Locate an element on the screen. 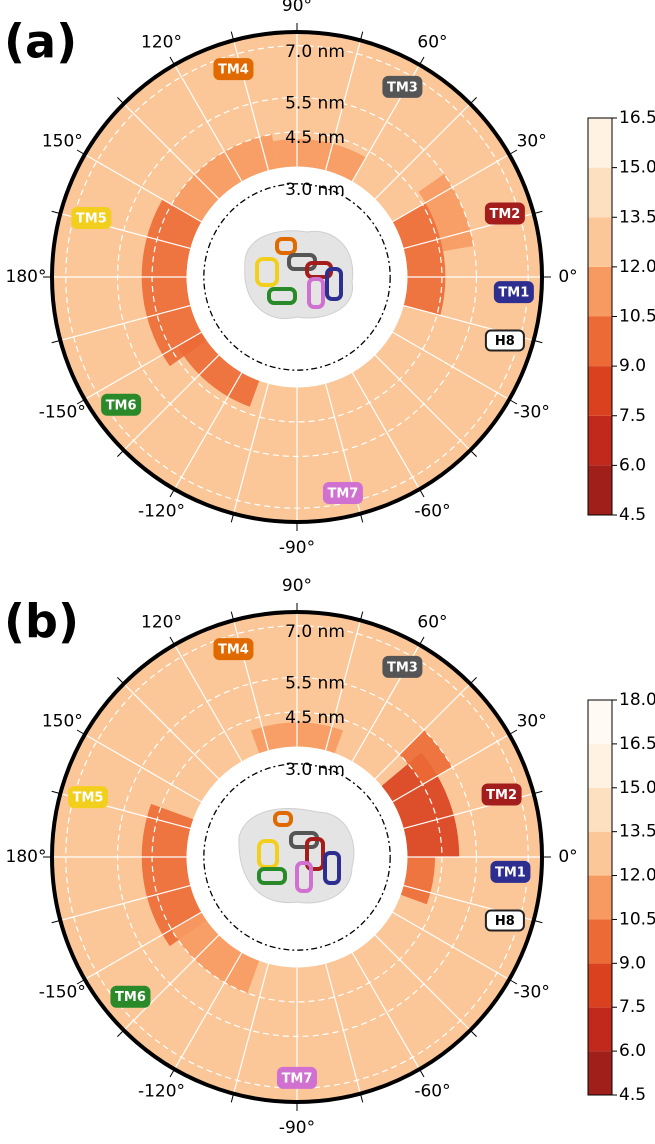 The width and height of the screenshot is (655, 1144). colorbar-tick-label: 4.5 is located at coordinates (632, 515).